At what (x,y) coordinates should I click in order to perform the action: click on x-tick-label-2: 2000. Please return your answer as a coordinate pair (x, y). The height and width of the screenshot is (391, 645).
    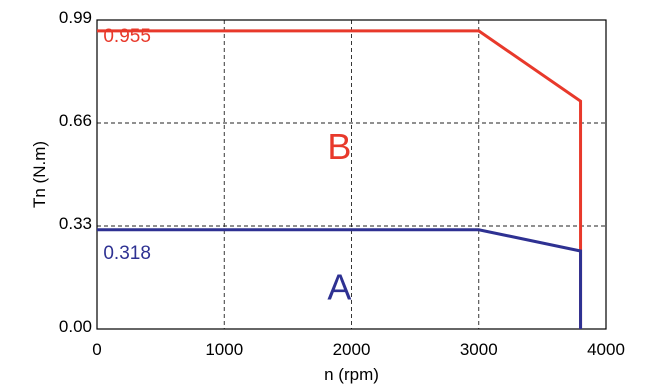
    Looking at the image, I should click on (352, 349).